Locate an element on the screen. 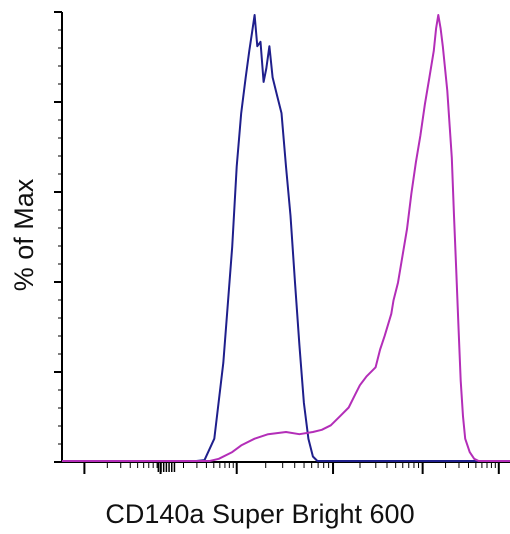  y-axis-ticks is located at coordinates (58, 237).